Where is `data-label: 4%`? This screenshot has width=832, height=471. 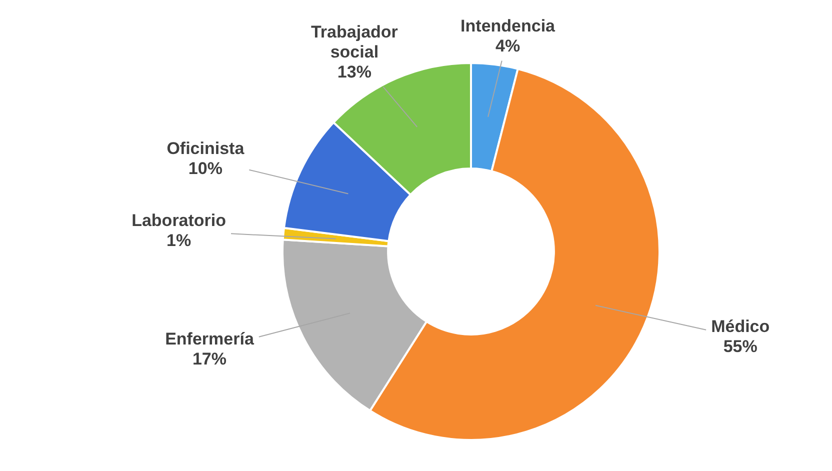 data-label: 4% is located at coordinates (507, 46).